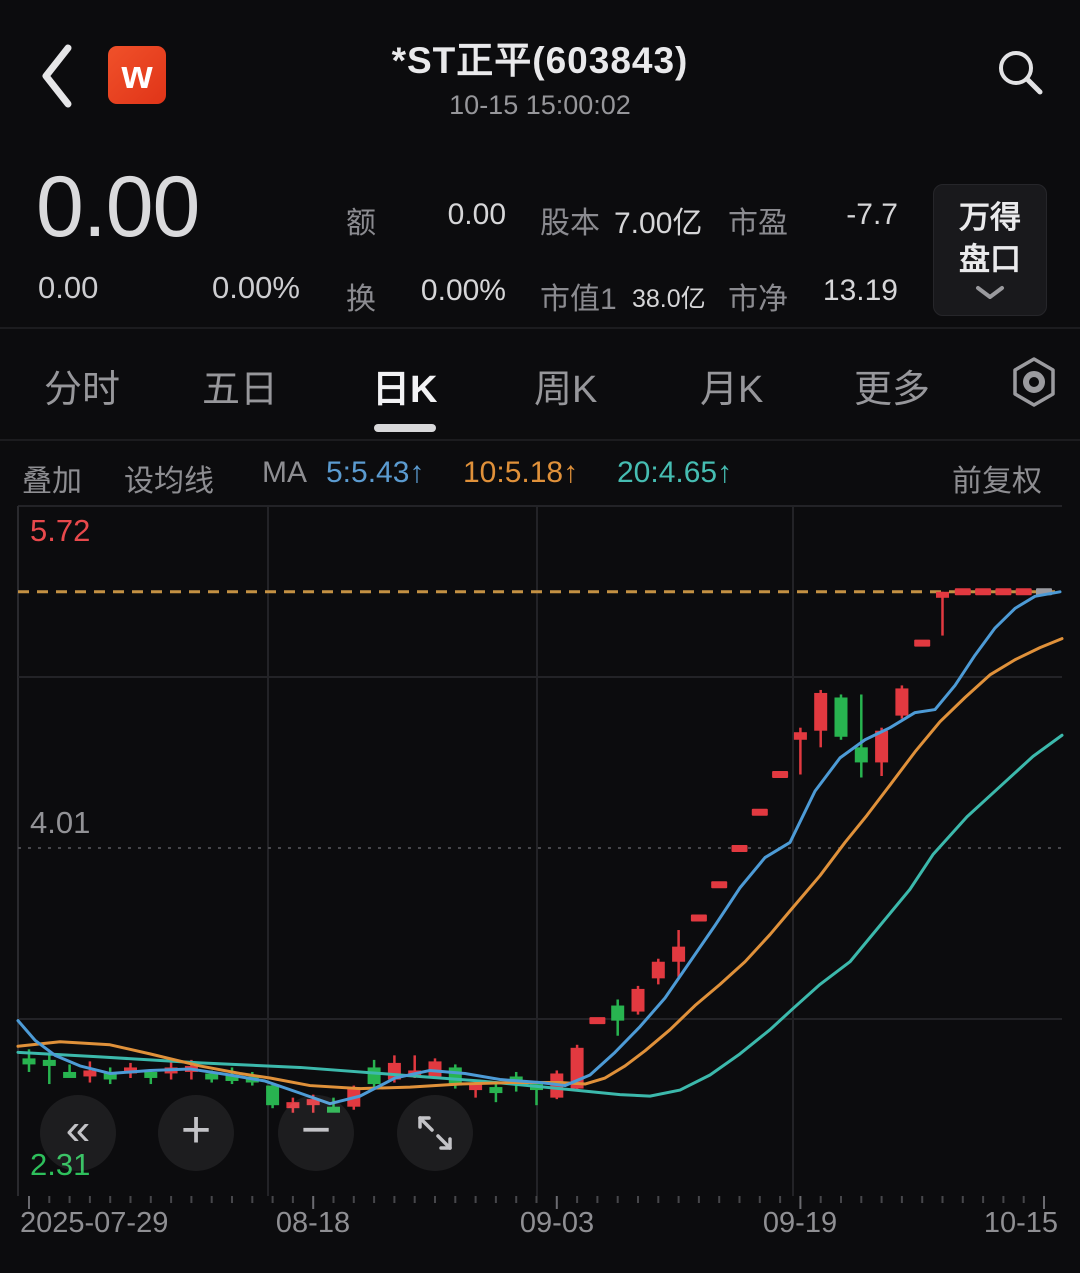  What do you see at coordinates (60, 822) in the screenshot?
I see `y-mid-label: 4.01` at bounding box center [60, 822].